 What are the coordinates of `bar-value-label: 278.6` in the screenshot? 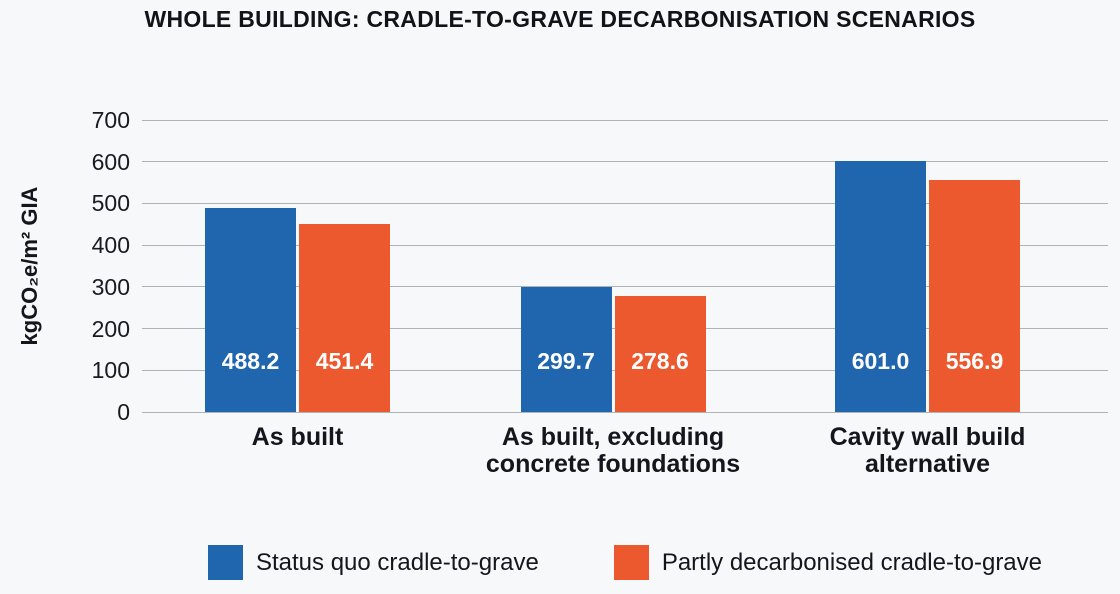 It's located at (660, 361).